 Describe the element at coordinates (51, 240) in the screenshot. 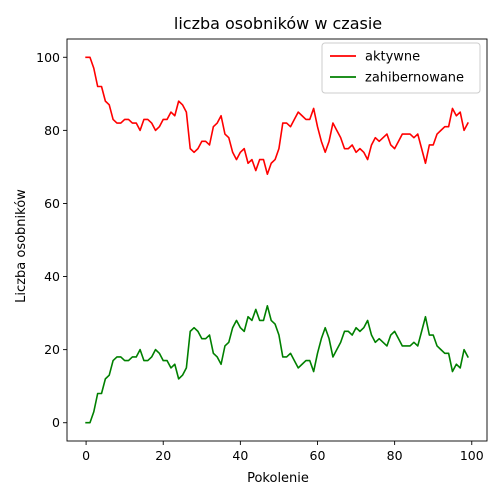

I see `y-axis: 0 20 40 60 80 100` at that location.